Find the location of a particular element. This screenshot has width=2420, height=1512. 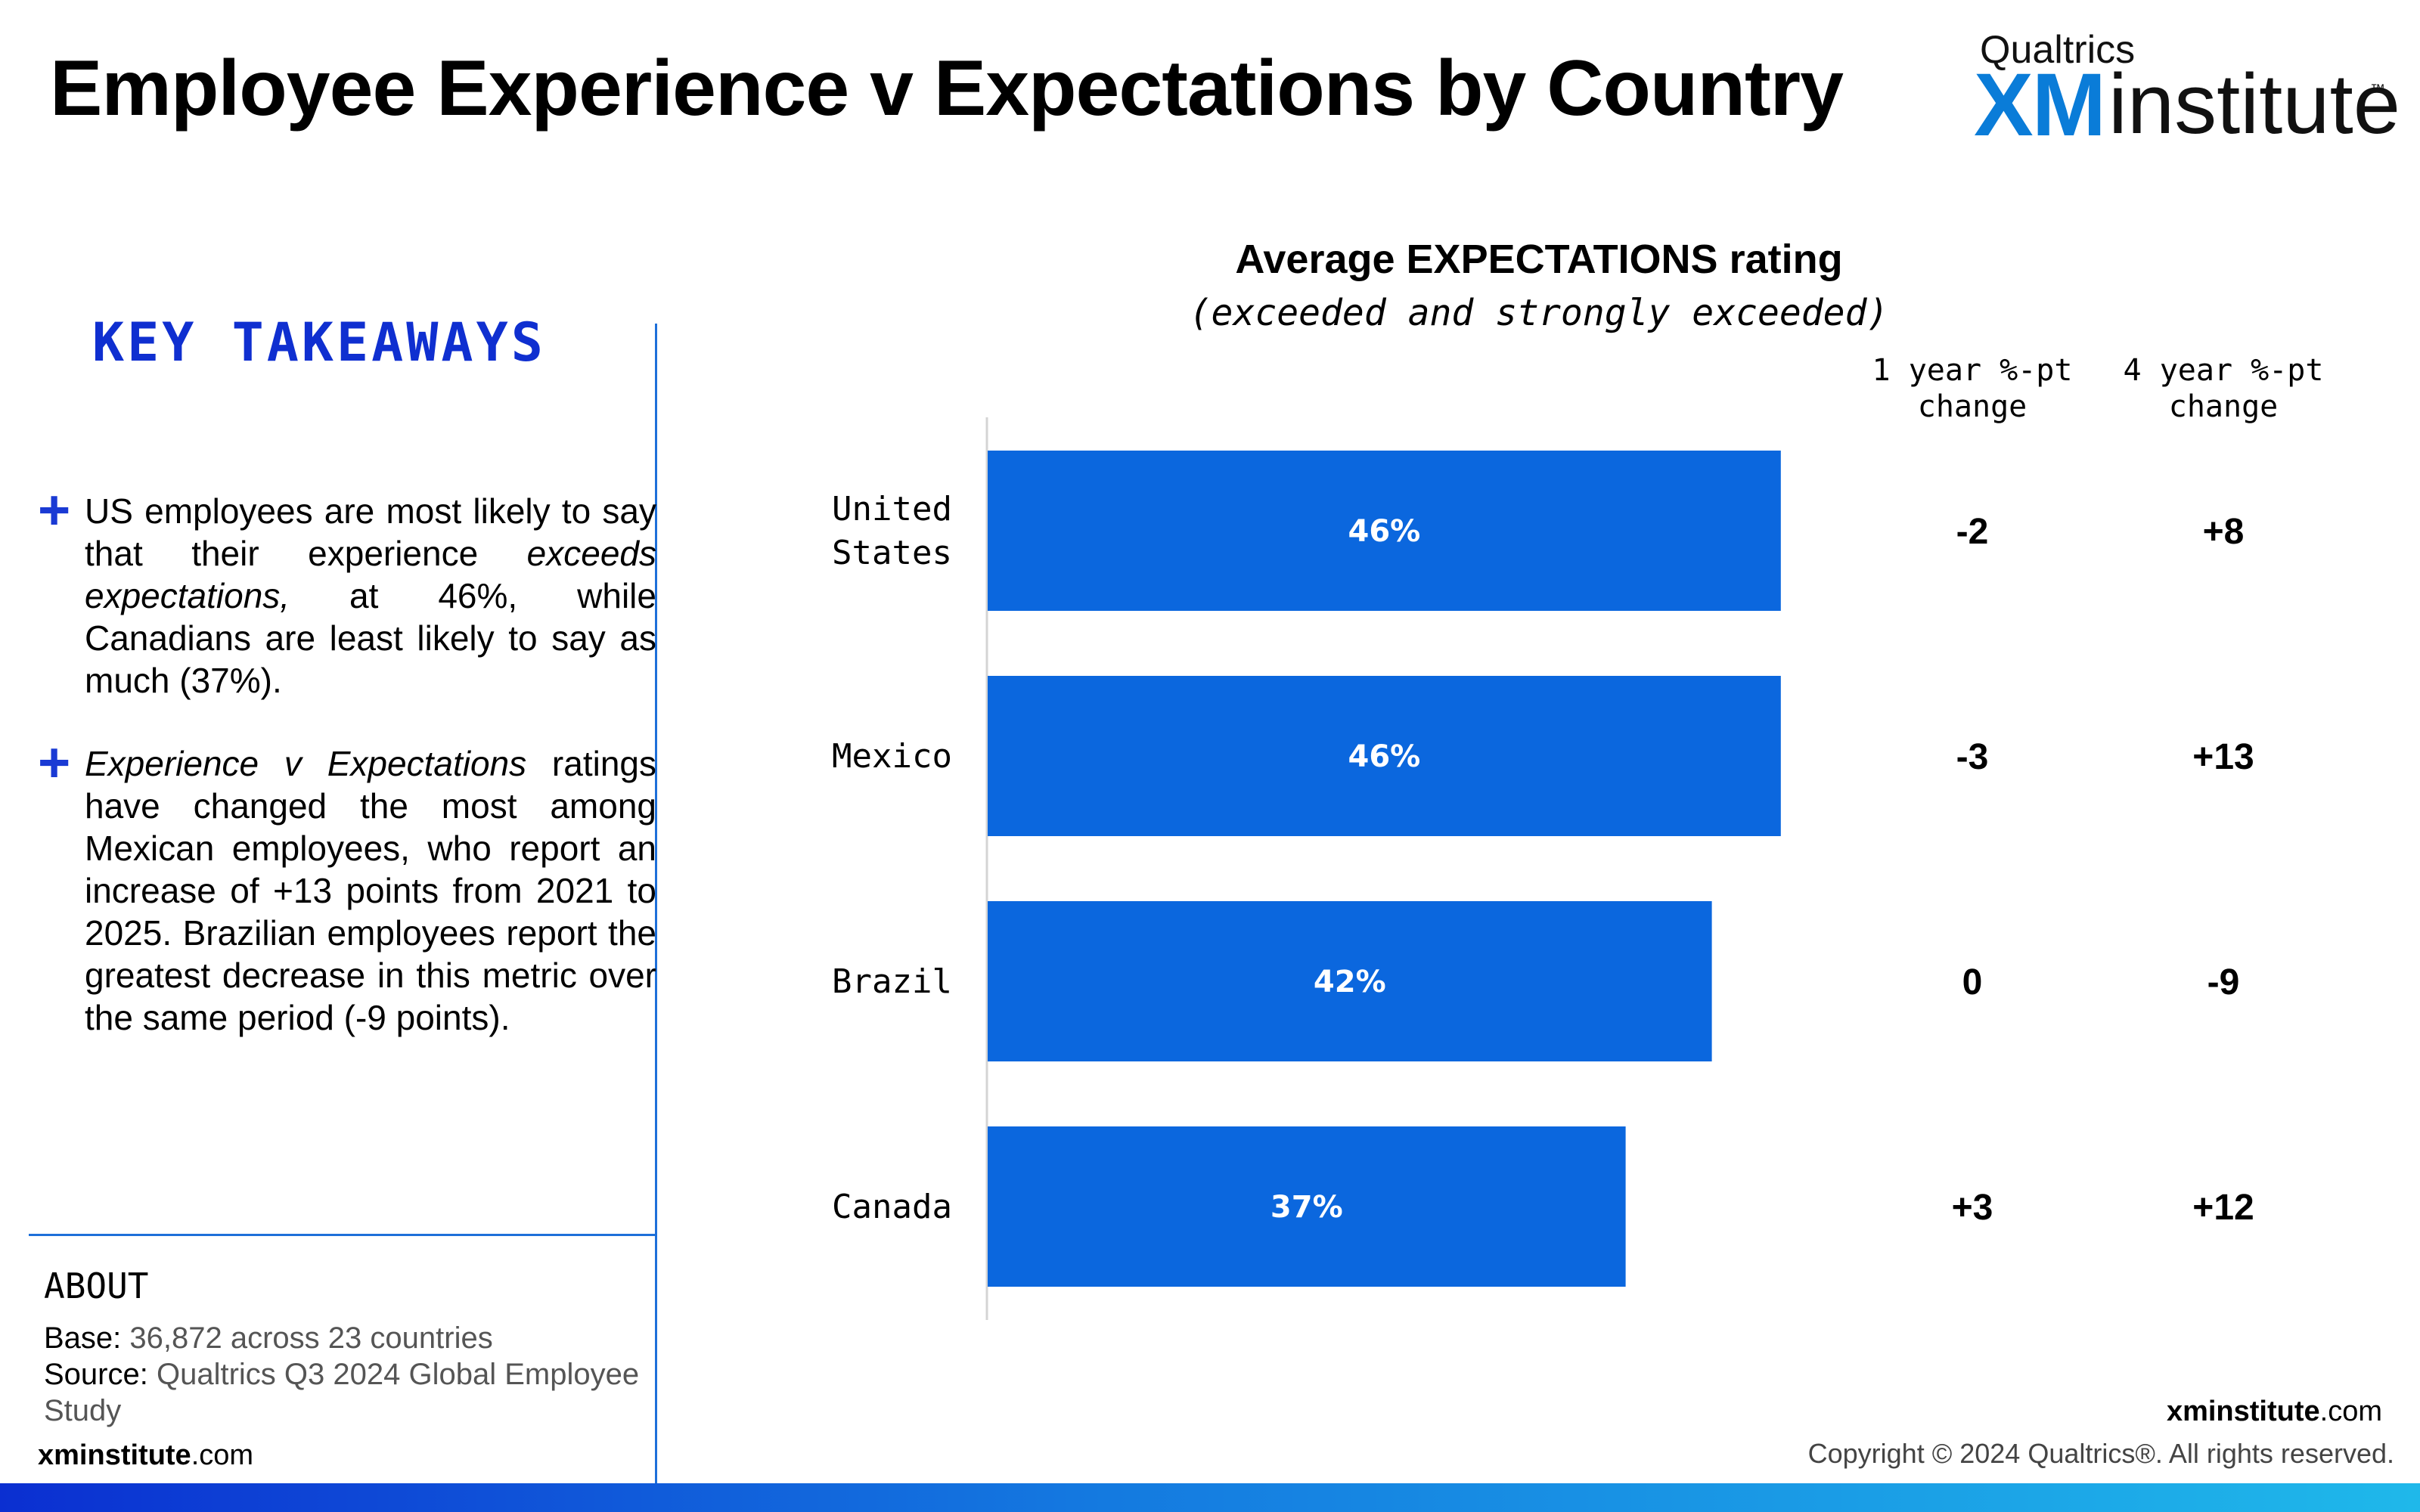

vertical-divider is located at coordinates (656, 903).